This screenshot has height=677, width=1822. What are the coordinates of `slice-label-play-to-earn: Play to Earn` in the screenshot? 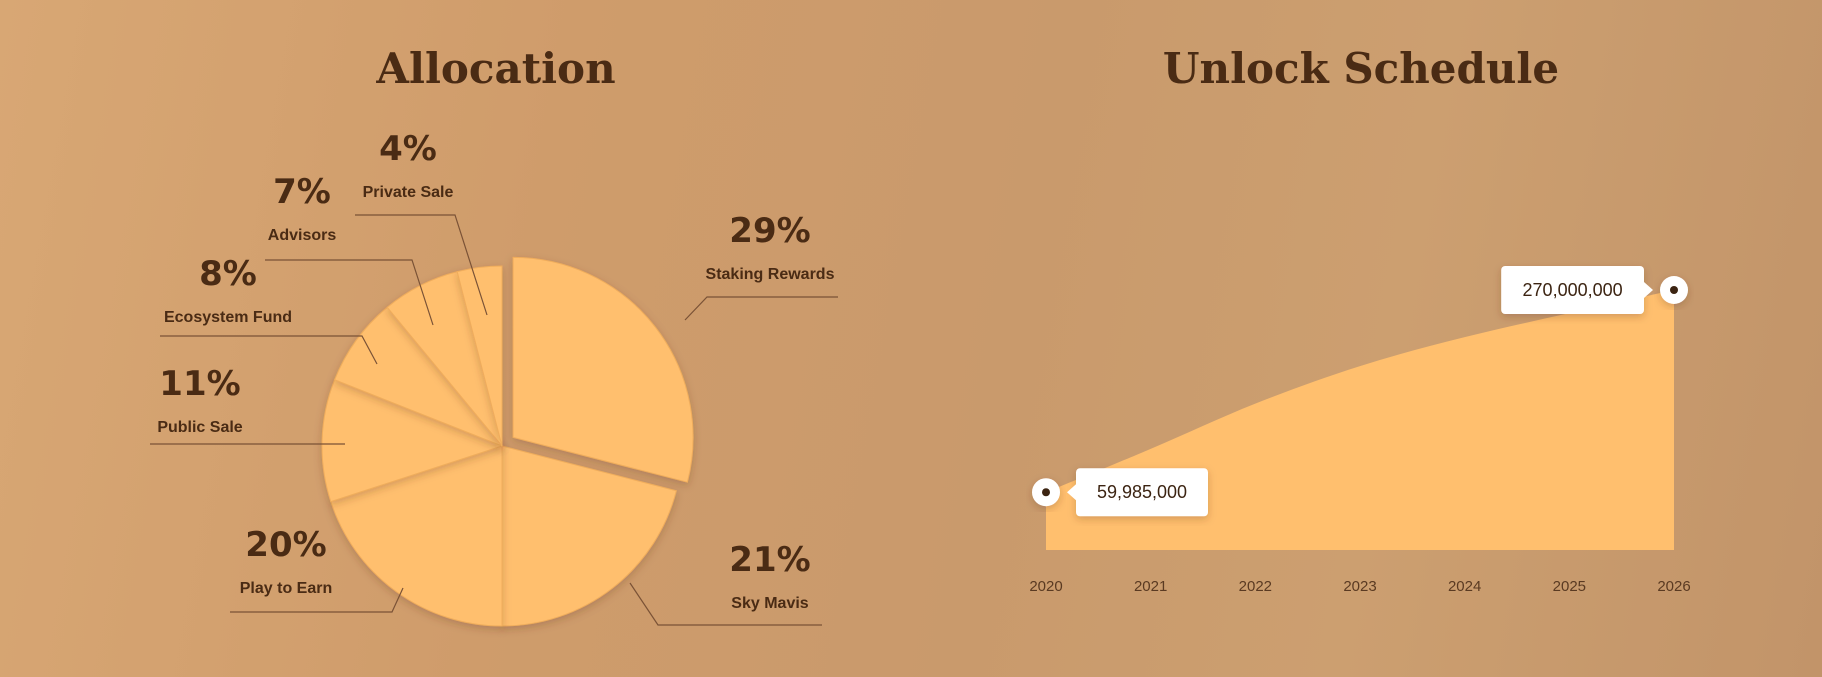 It's located at (286, 588).